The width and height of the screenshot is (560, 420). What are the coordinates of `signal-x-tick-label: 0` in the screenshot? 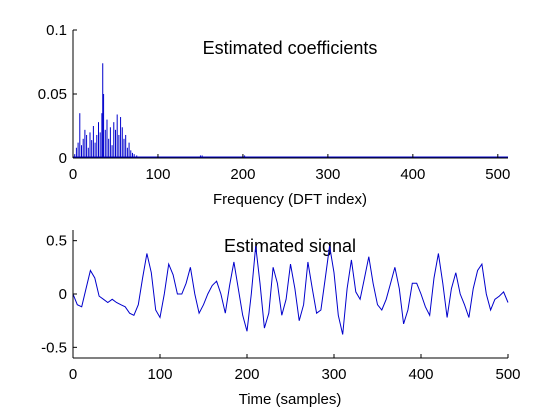 It's located at (73, 374).